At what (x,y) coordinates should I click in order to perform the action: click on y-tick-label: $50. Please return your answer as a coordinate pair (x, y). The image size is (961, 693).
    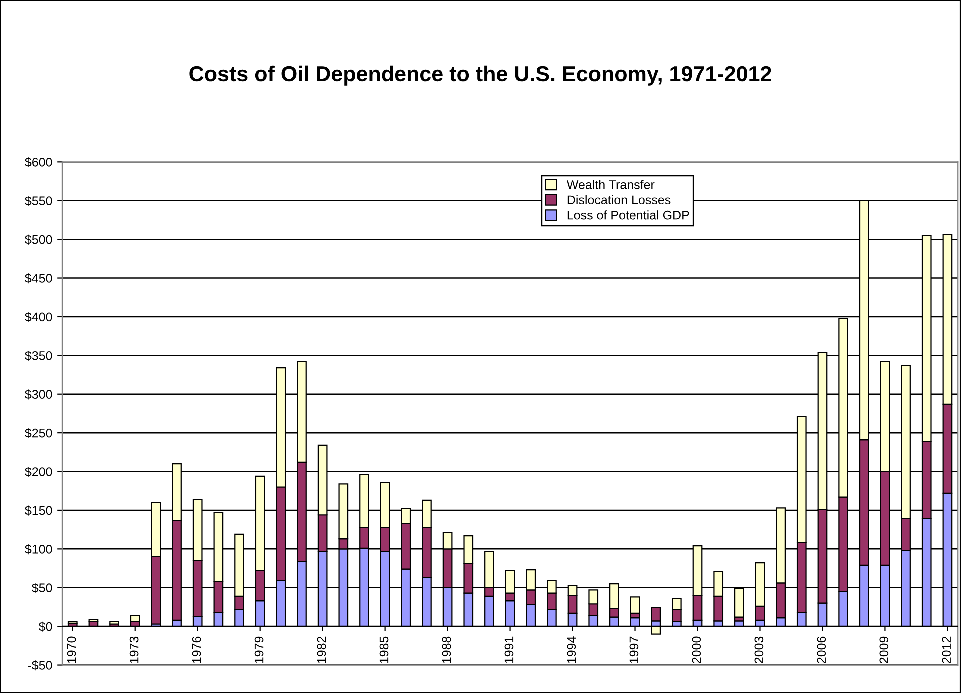
    Looking at the image, I should click on (42, 588).